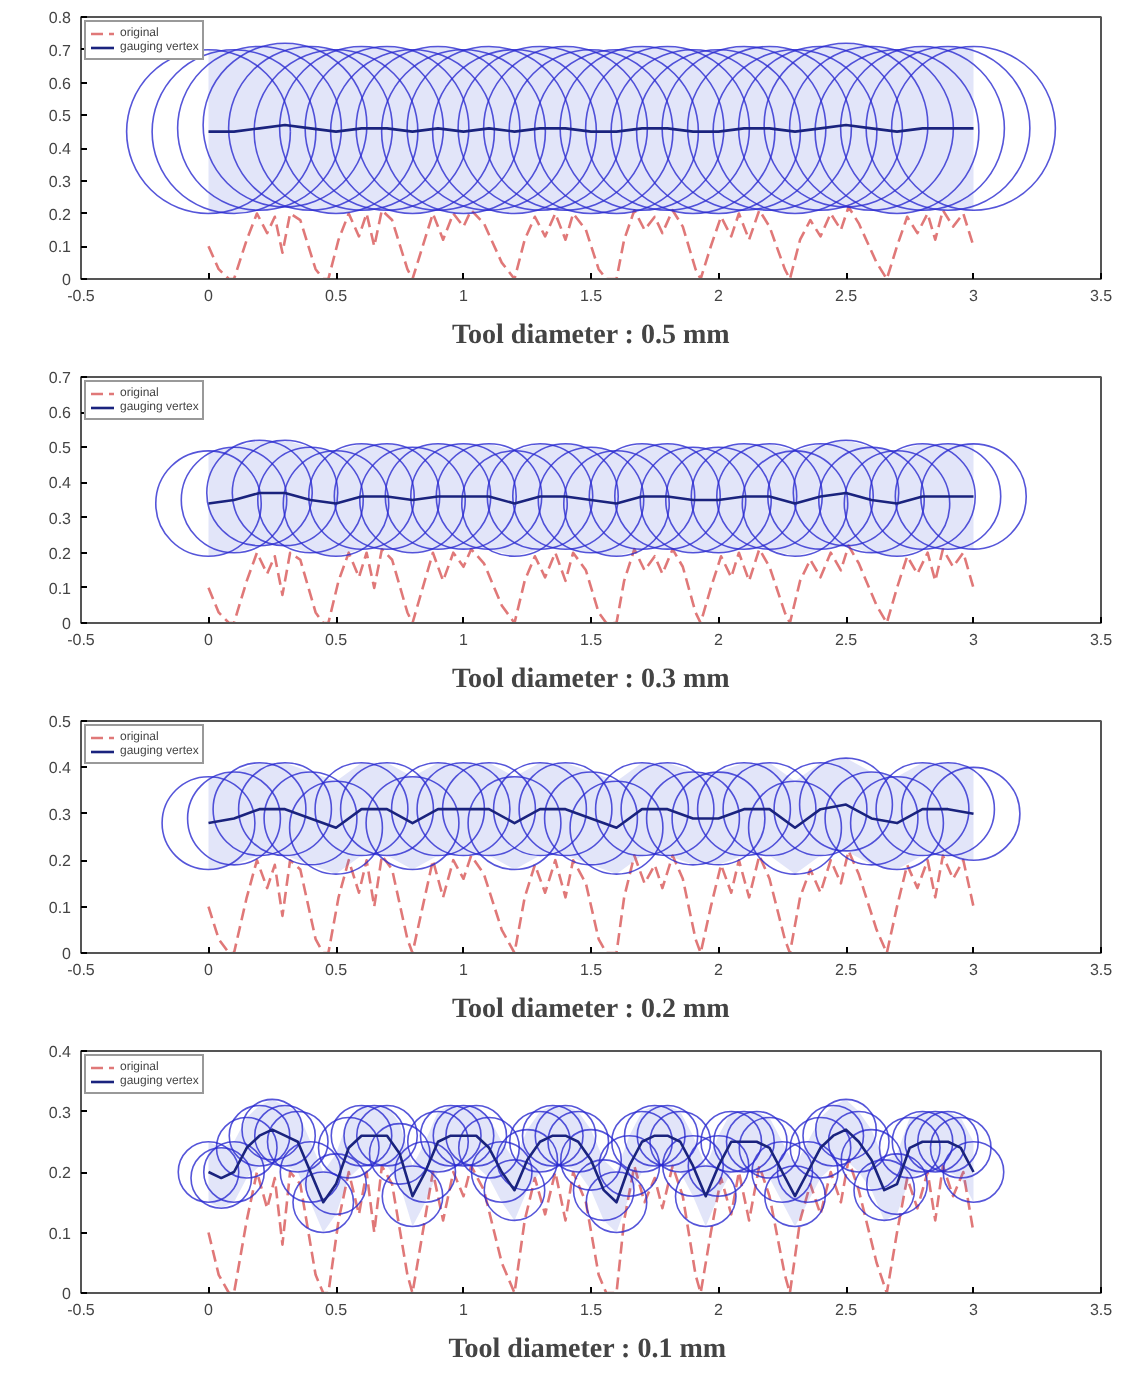  I want to click on text: Tool diameter : 0.2 mm, so click(591, 1010).